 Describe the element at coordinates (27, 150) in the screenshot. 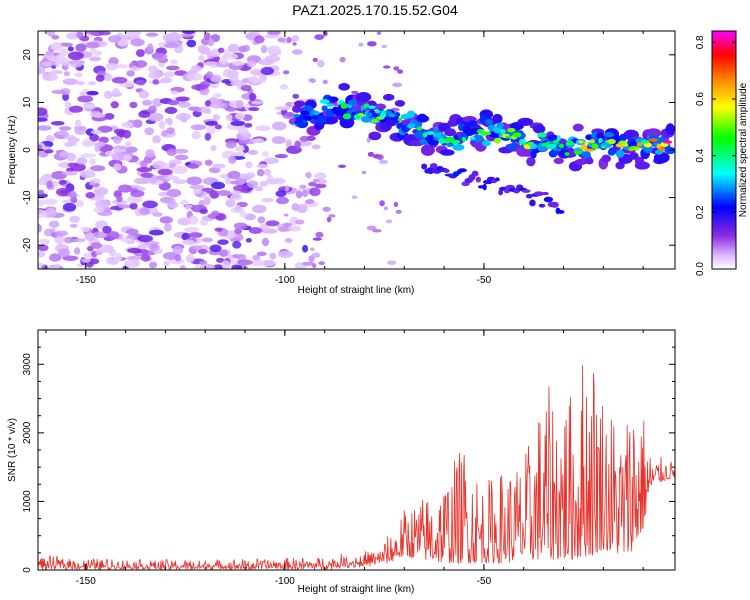

I see `spectrogram-y-tick-label: 0` at that location.